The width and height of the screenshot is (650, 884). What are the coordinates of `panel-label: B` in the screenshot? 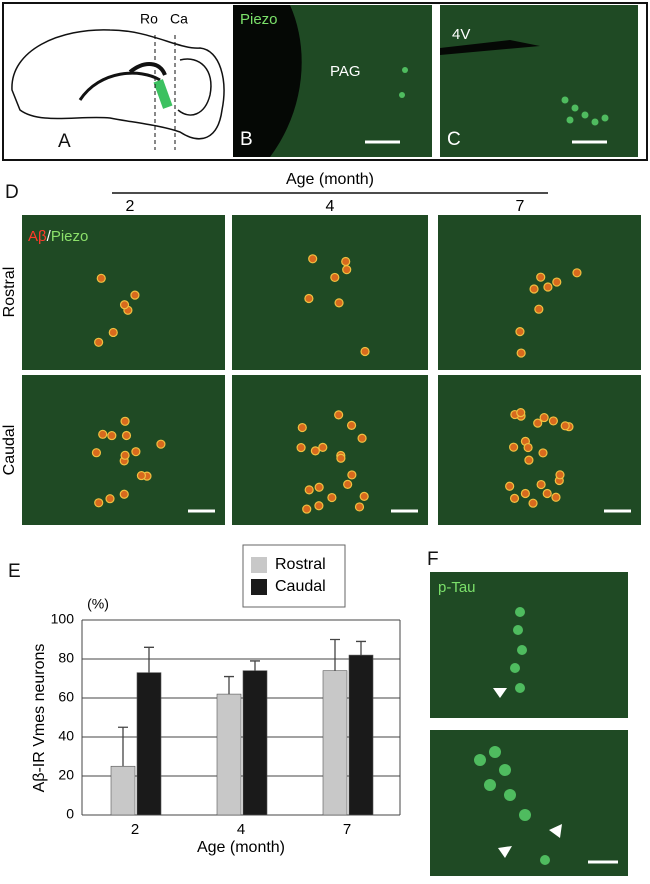 It's located at (246, 139).